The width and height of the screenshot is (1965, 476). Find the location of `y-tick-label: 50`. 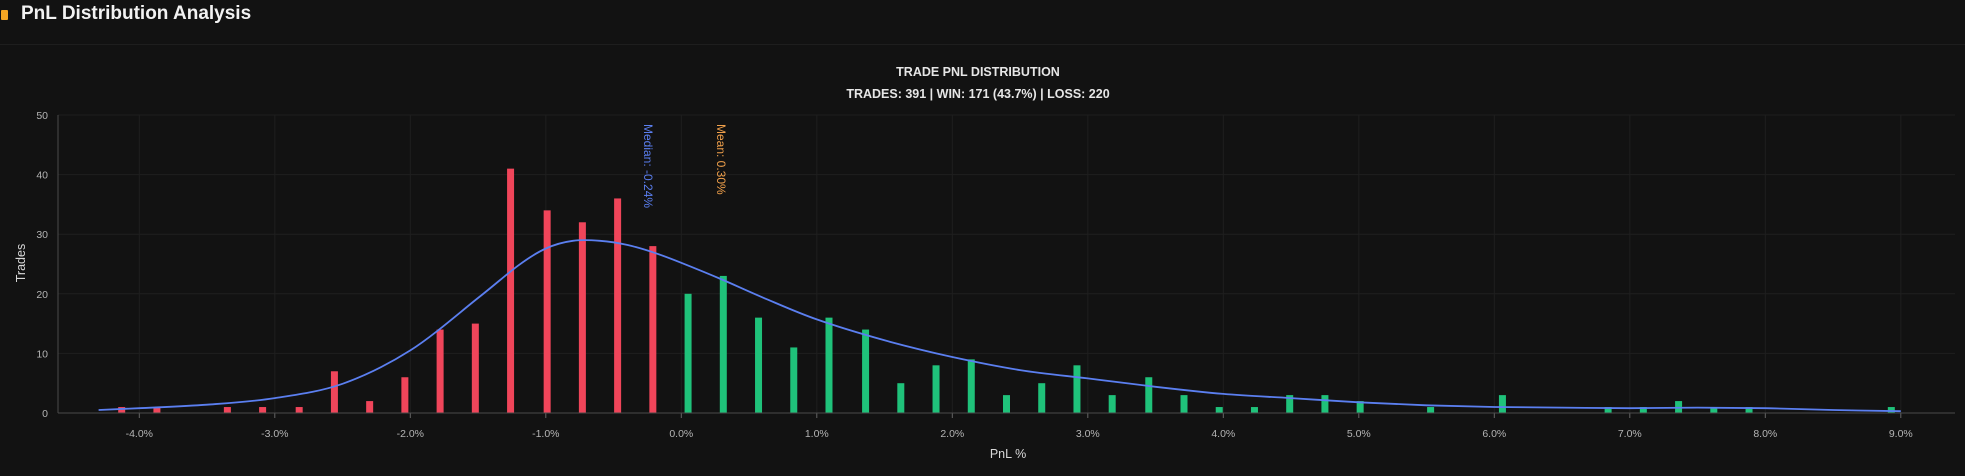

y-tick-label: 50 is located at coordinates (42, 116).